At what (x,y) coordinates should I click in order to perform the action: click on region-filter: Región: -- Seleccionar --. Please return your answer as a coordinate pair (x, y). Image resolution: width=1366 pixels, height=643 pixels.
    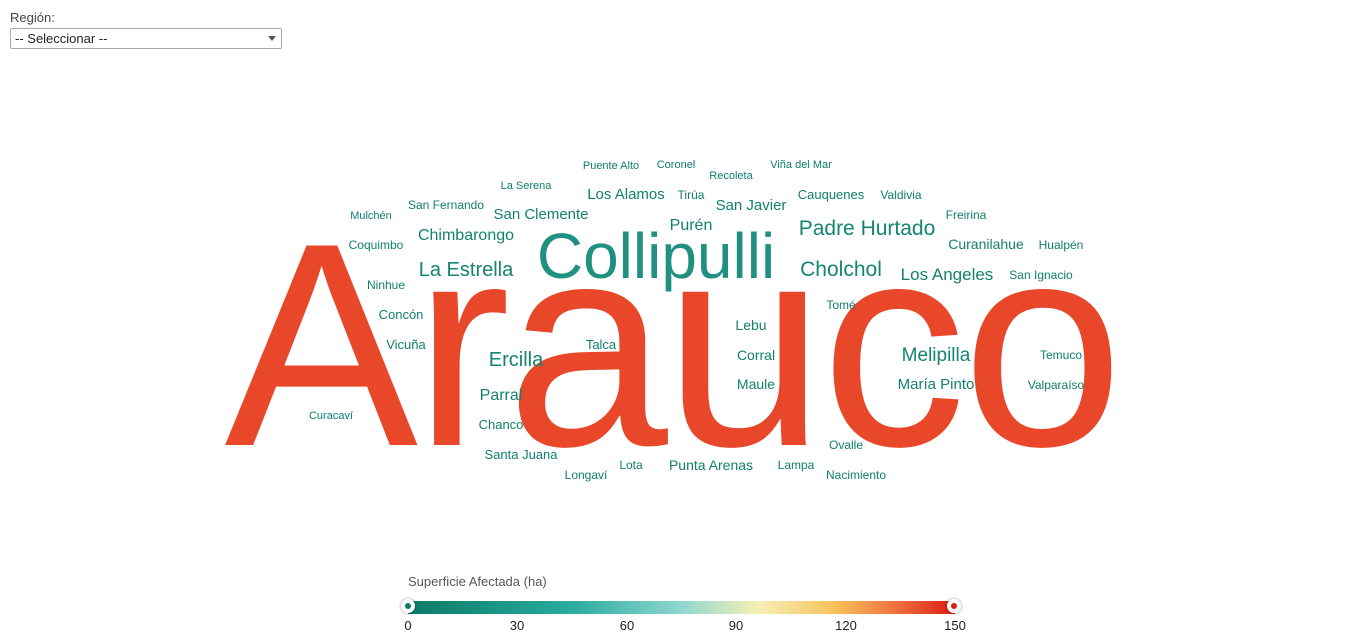
    Looking at the image, I should click on (146, 29).